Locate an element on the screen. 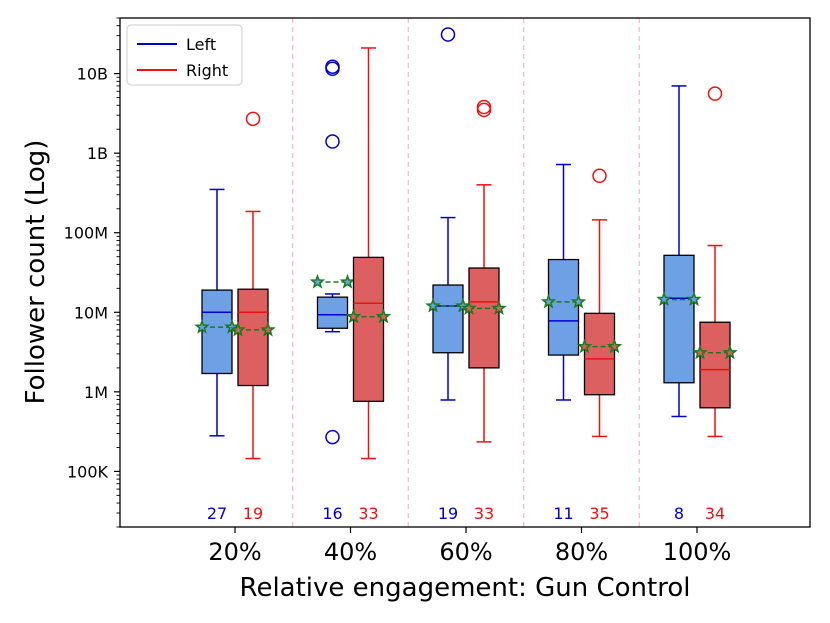  y-axis-label: Follower count (Log) is located at coordinates (36, 272).